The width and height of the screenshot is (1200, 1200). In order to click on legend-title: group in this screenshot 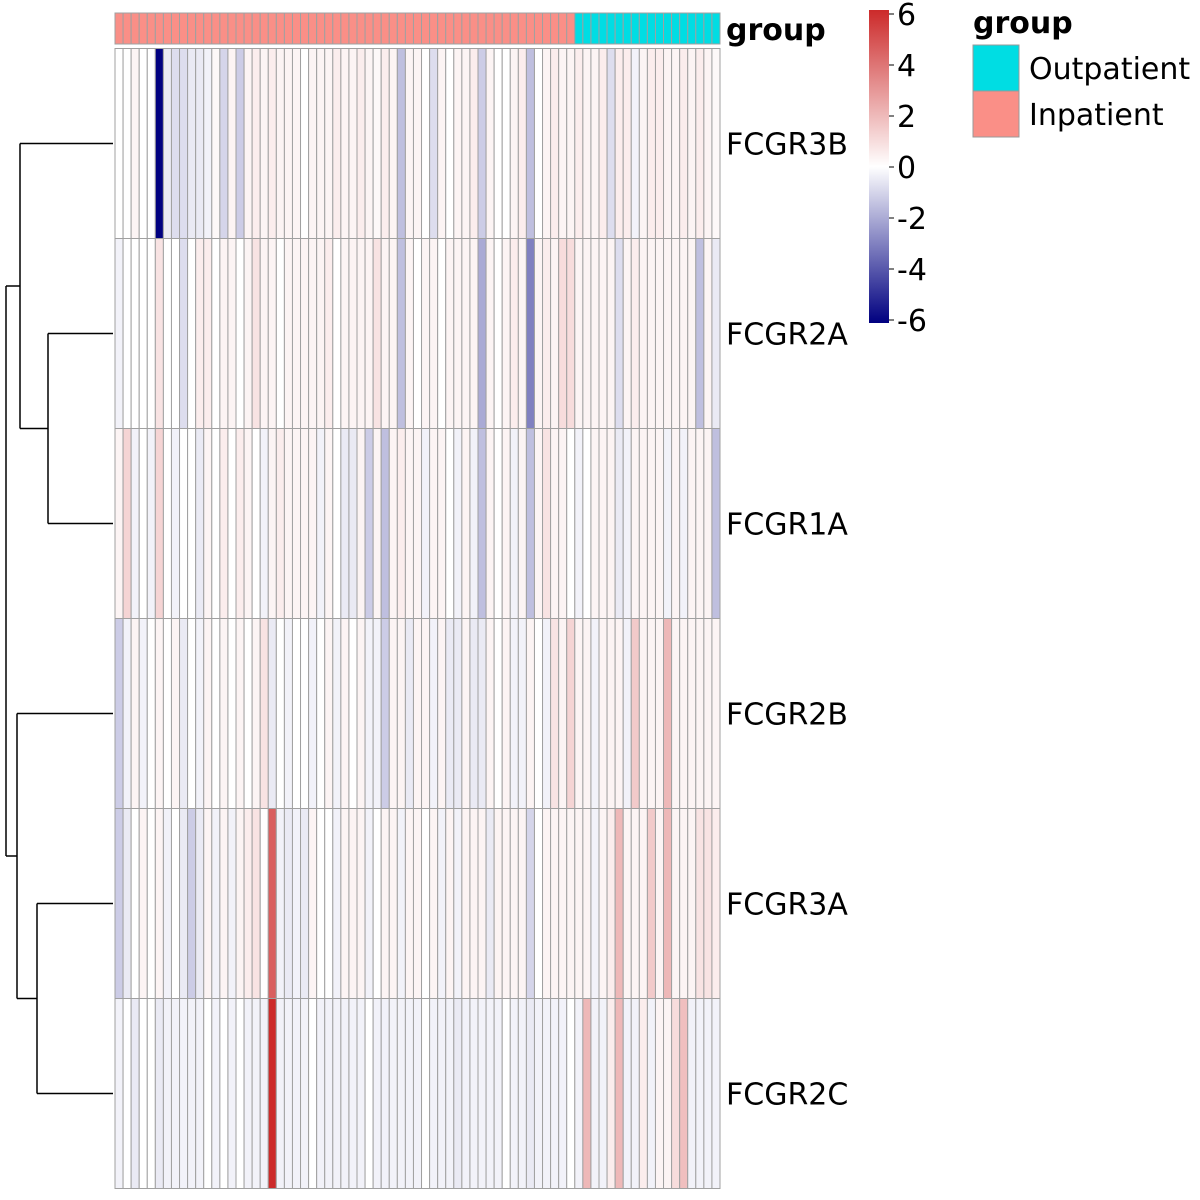, I will do `click(1023, 23)`.